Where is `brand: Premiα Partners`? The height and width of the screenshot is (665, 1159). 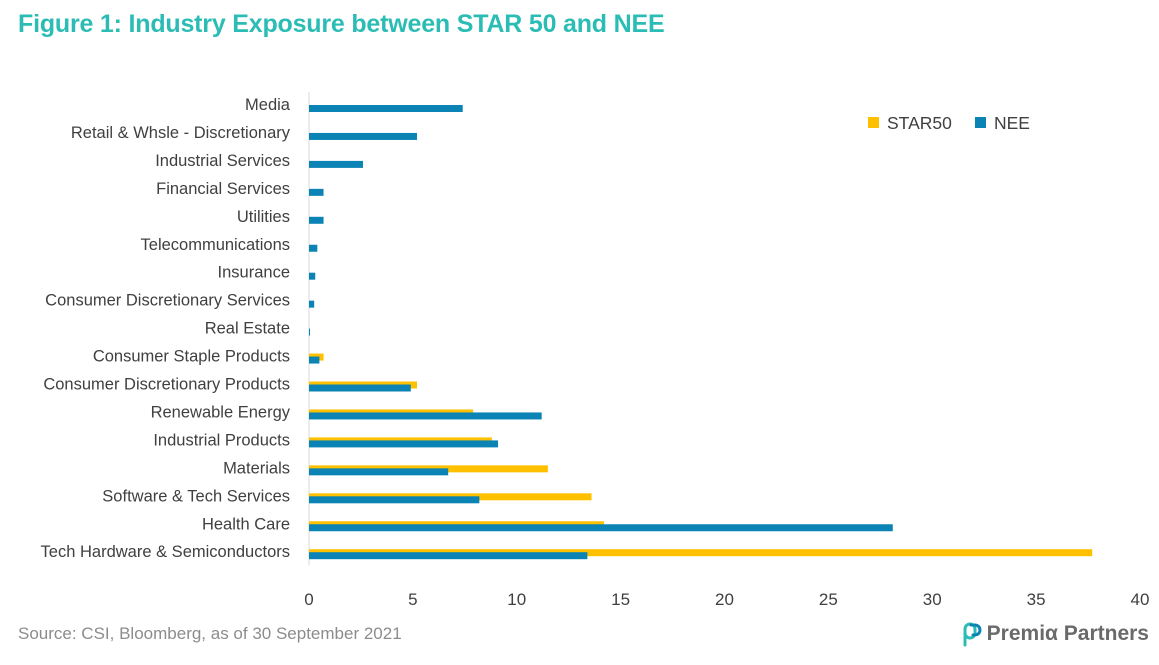
brand: Premiα Partners is located at coordinates (1055, 634).